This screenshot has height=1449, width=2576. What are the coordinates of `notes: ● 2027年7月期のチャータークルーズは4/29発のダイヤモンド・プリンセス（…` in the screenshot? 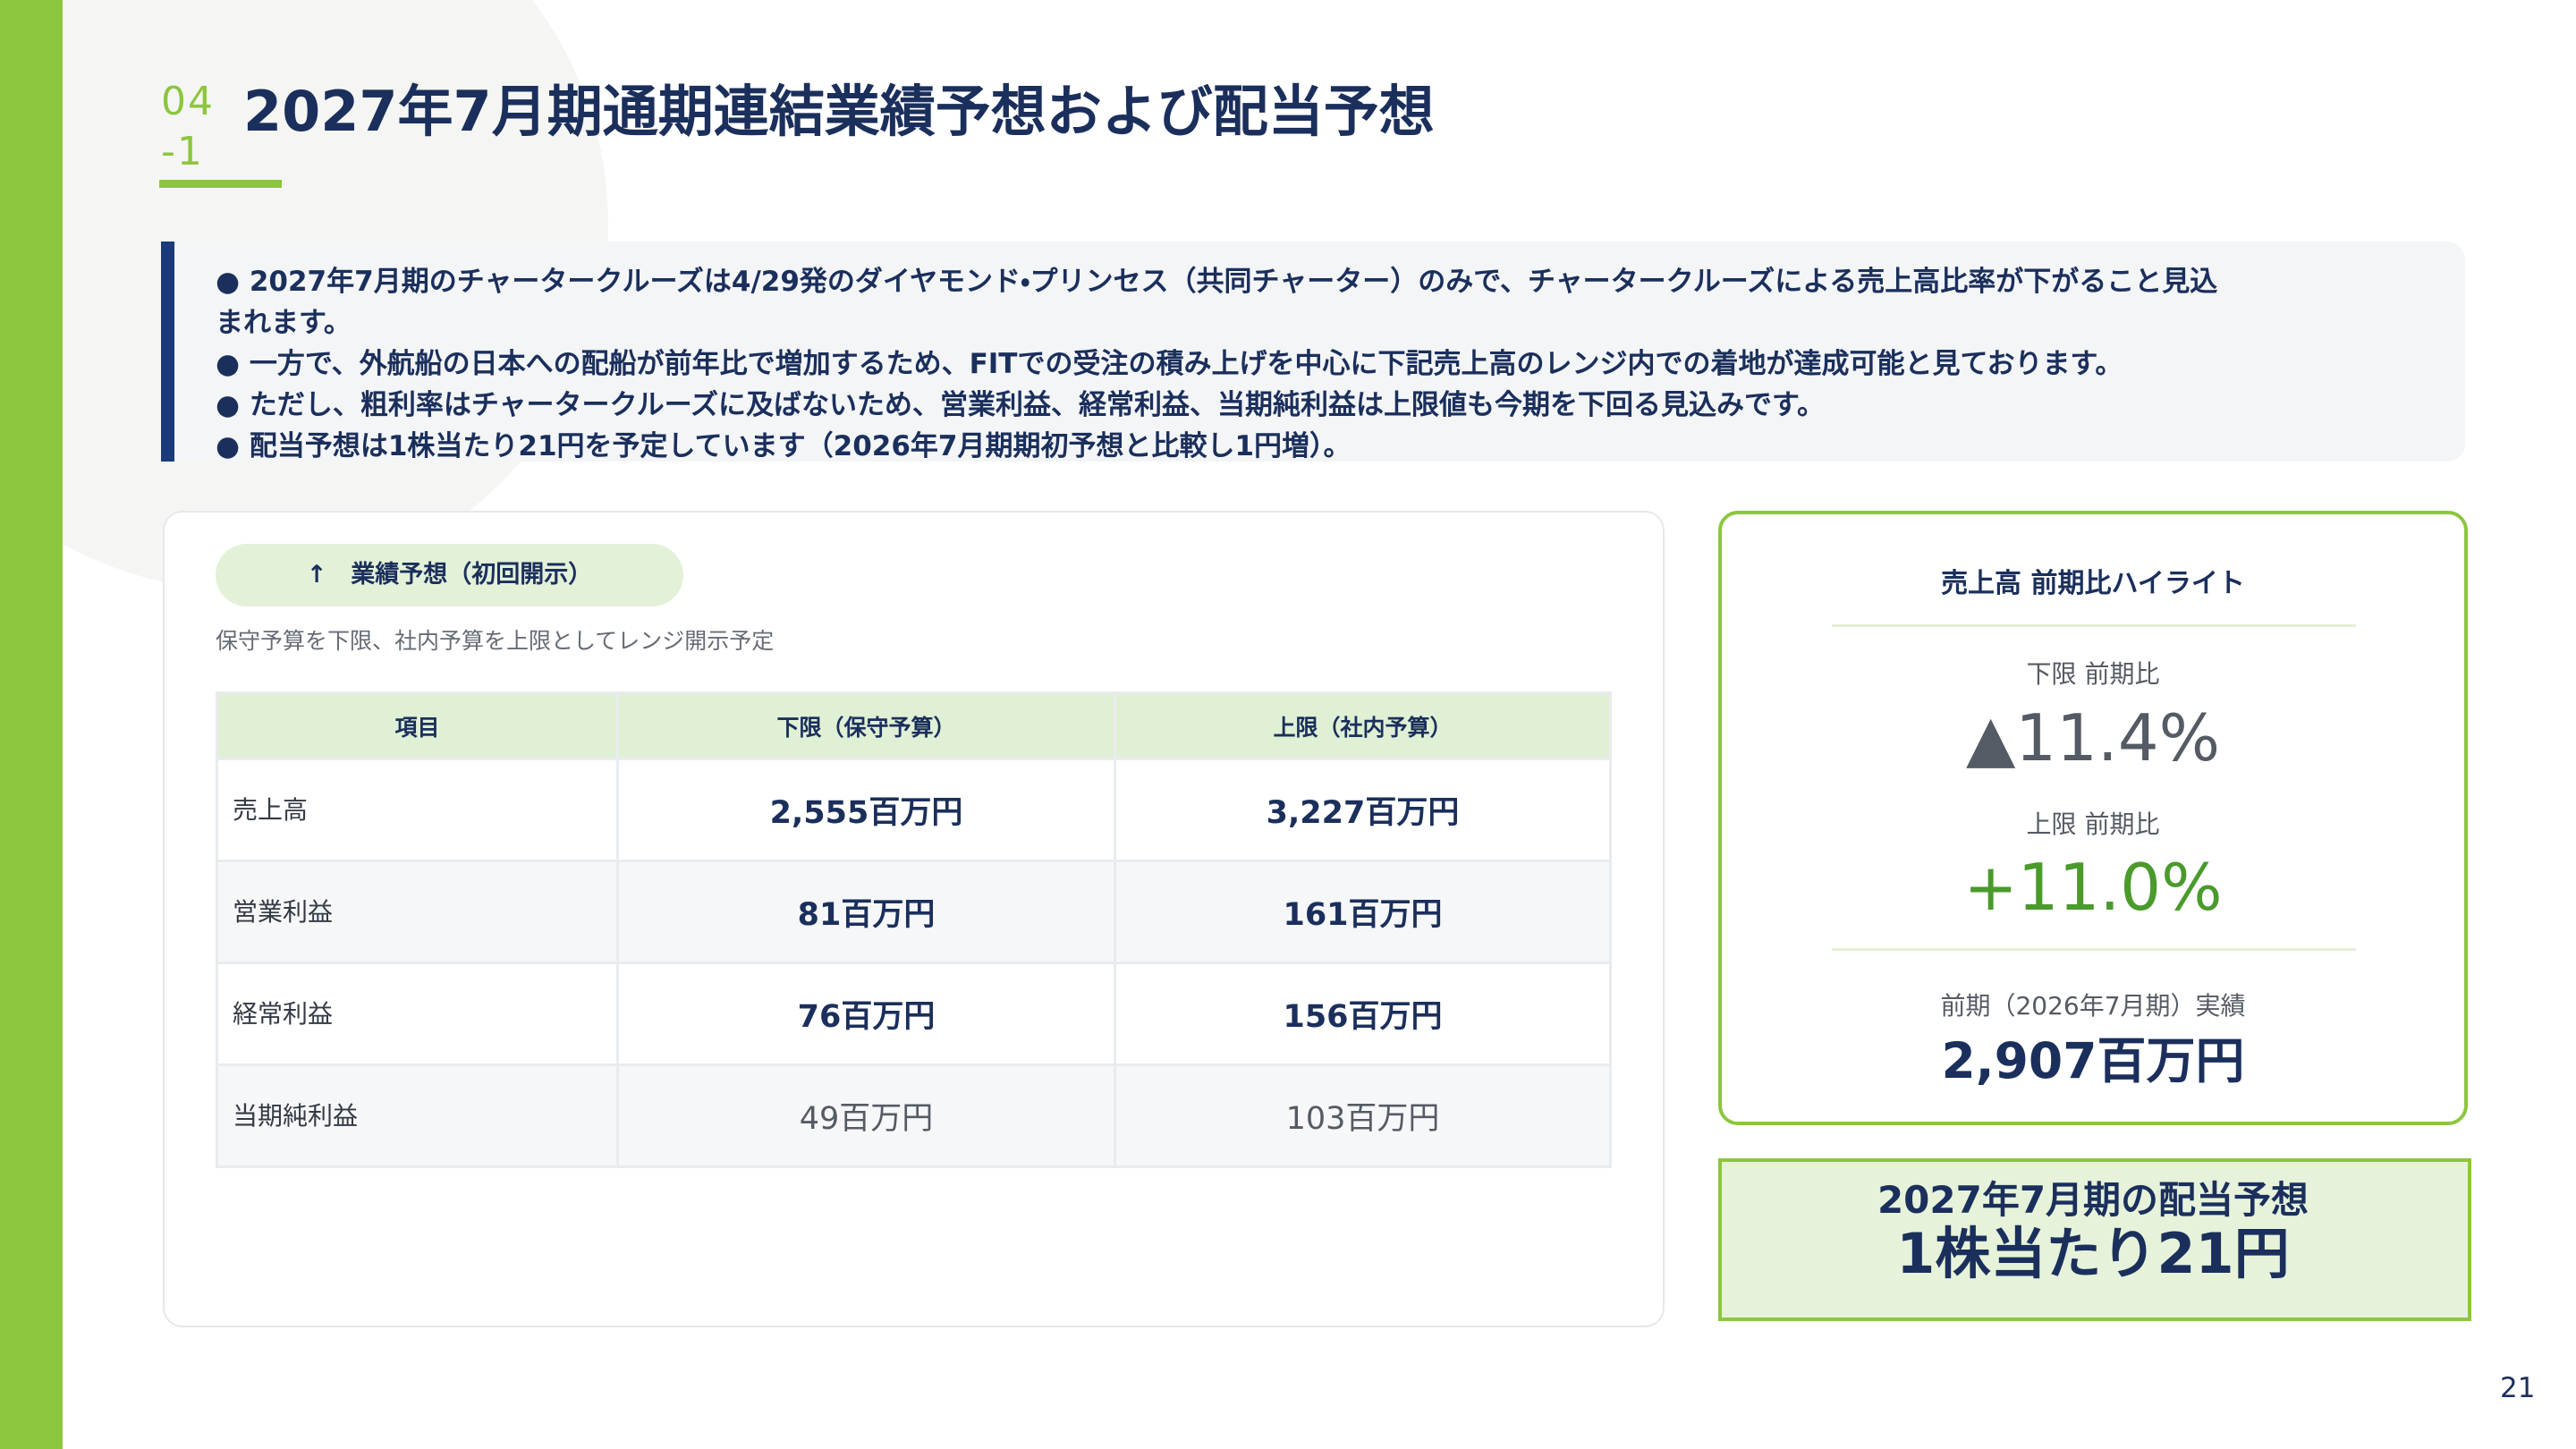 It's located at (1325, 364).